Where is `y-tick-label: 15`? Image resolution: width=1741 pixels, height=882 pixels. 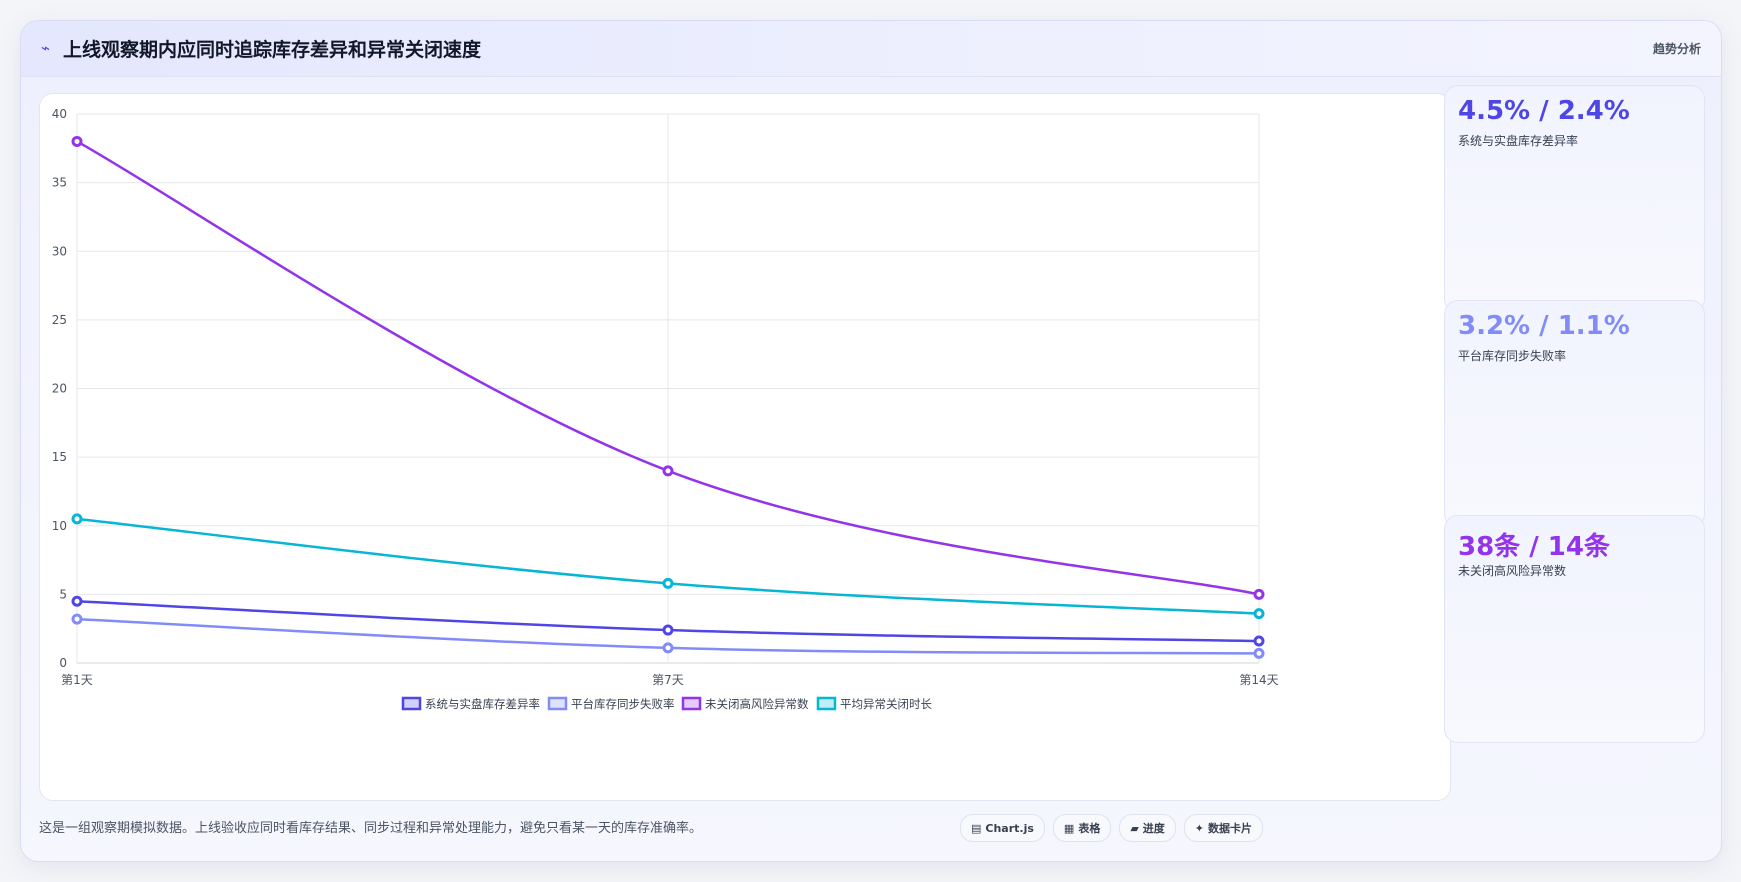
y-tick-label: 15 is located at coordinates (59, 457).